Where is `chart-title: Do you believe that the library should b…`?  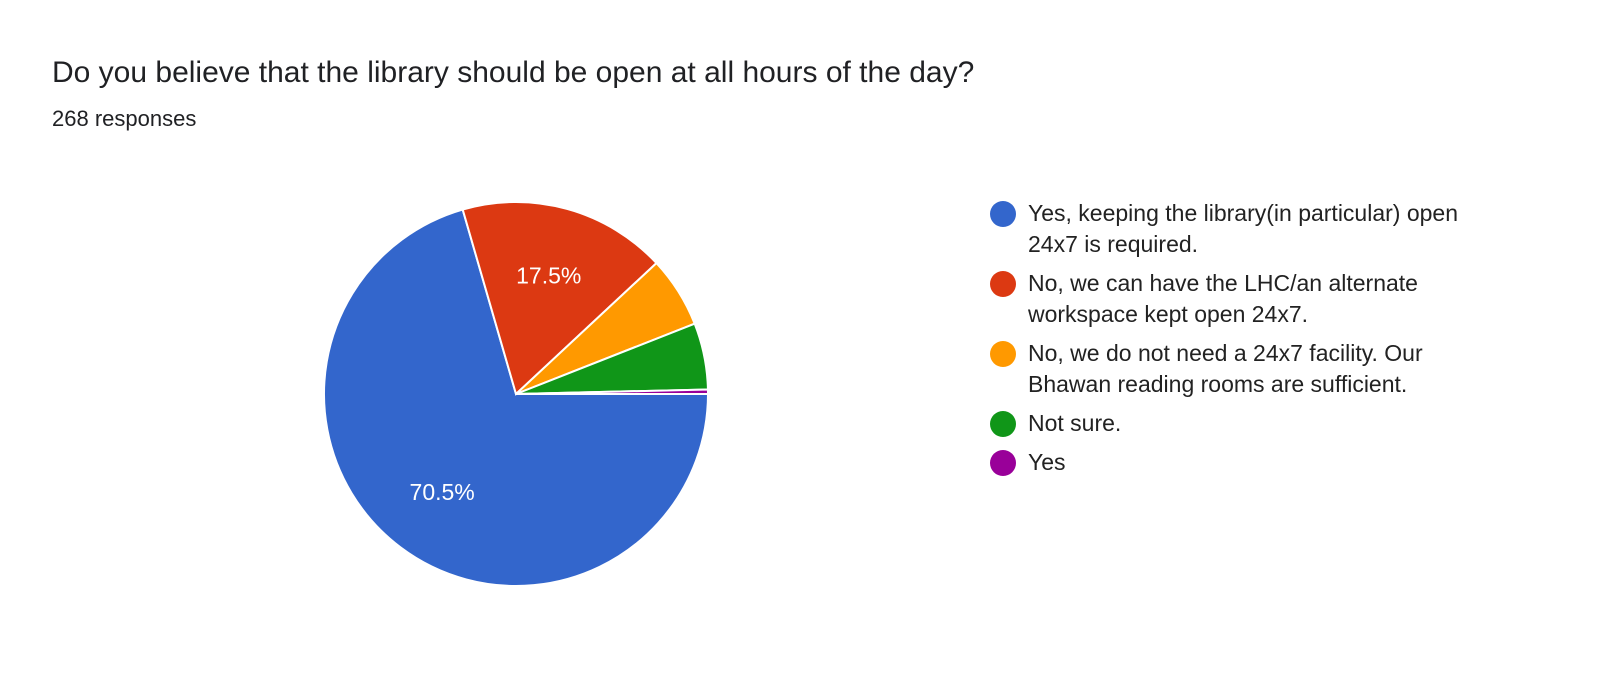 chart-title: Do you believe that the library should b… is located at coordinates (513, 72).